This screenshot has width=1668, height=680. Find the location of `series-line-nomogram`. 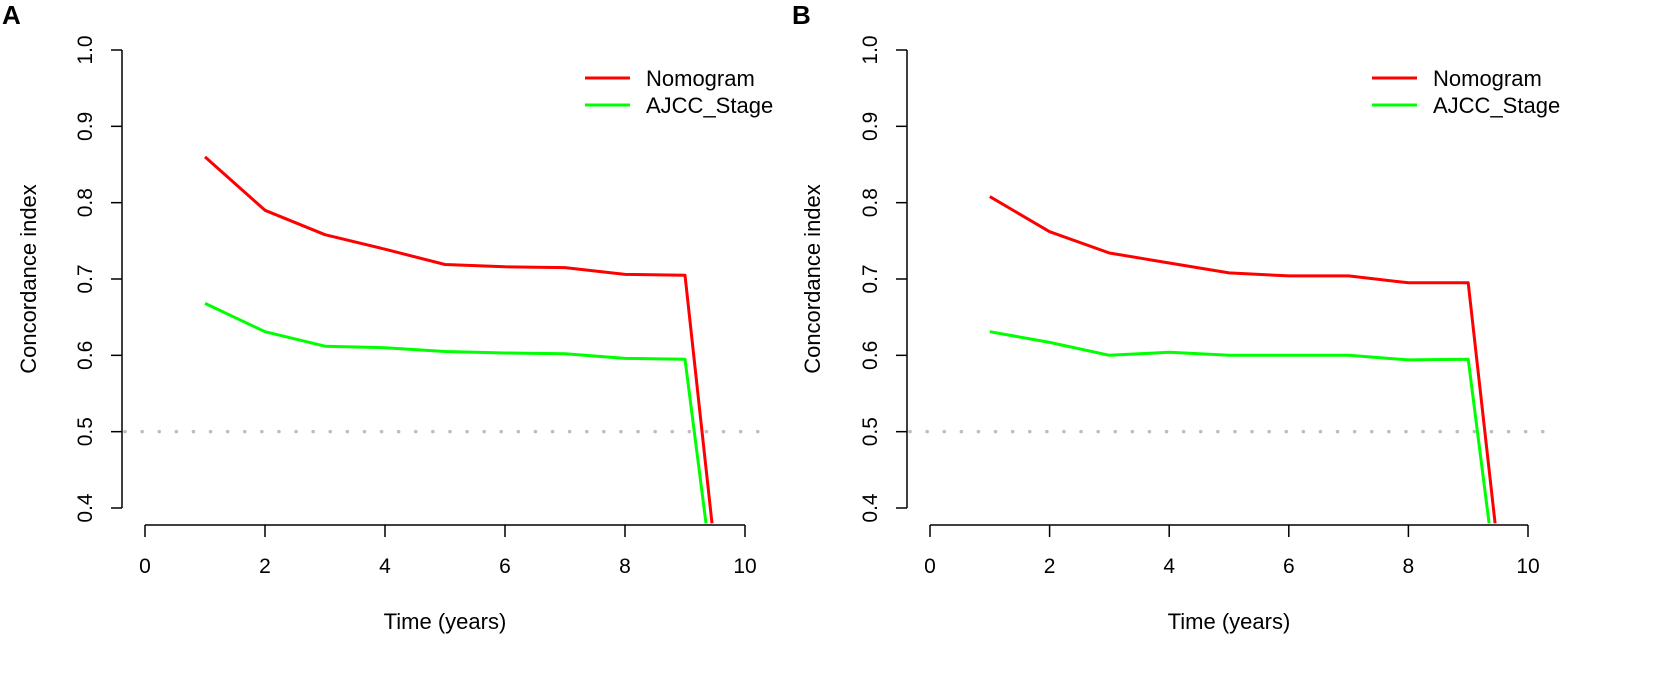

series-line-nomogram is located at coordinates (1243, 359).